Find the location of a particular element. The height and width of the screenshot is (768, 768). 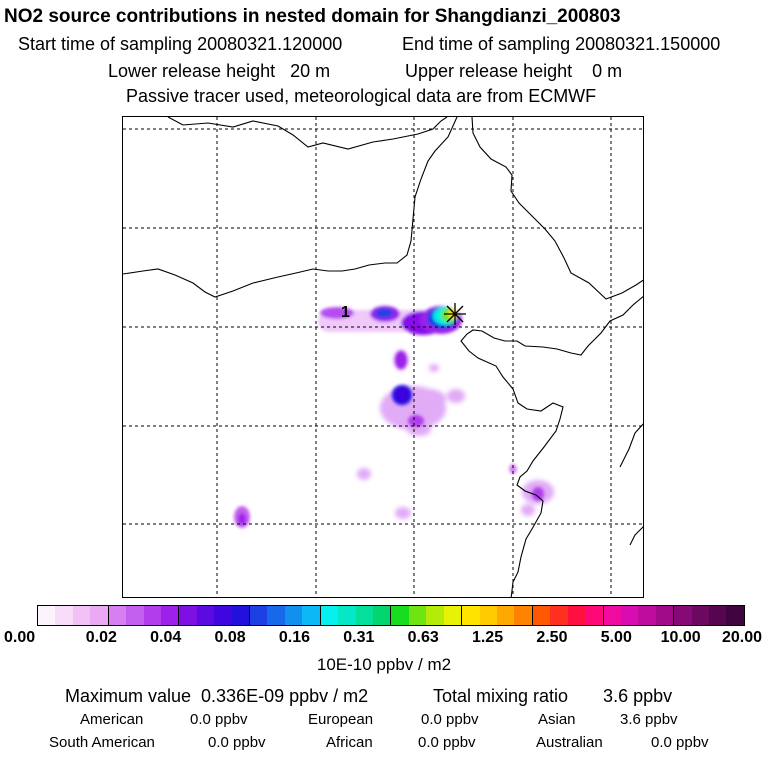

region-name: American is located at coordinates (112, 719).